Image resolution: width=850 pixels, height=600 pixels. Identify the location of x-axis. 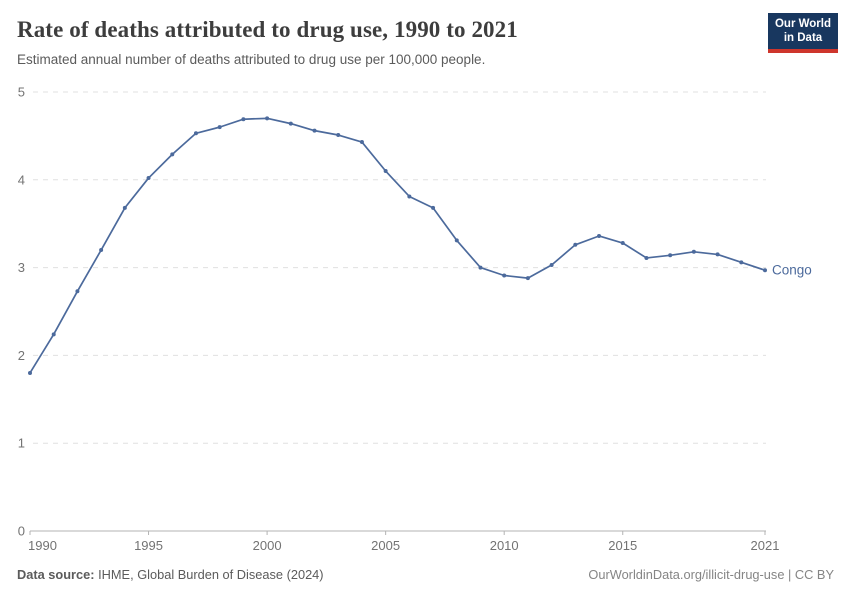
(397, 532).